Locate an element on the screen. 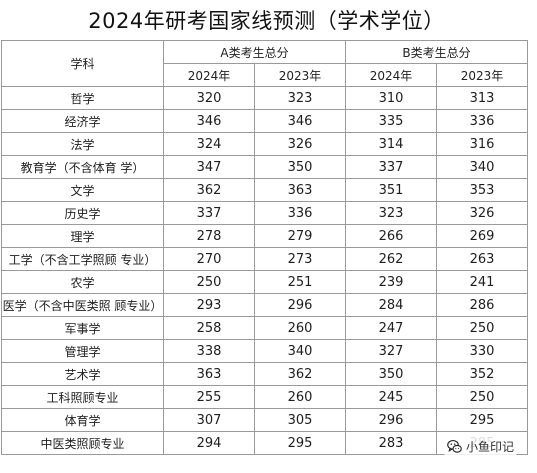  subject-cell: 管理学 is located at coordinates (82, 351).